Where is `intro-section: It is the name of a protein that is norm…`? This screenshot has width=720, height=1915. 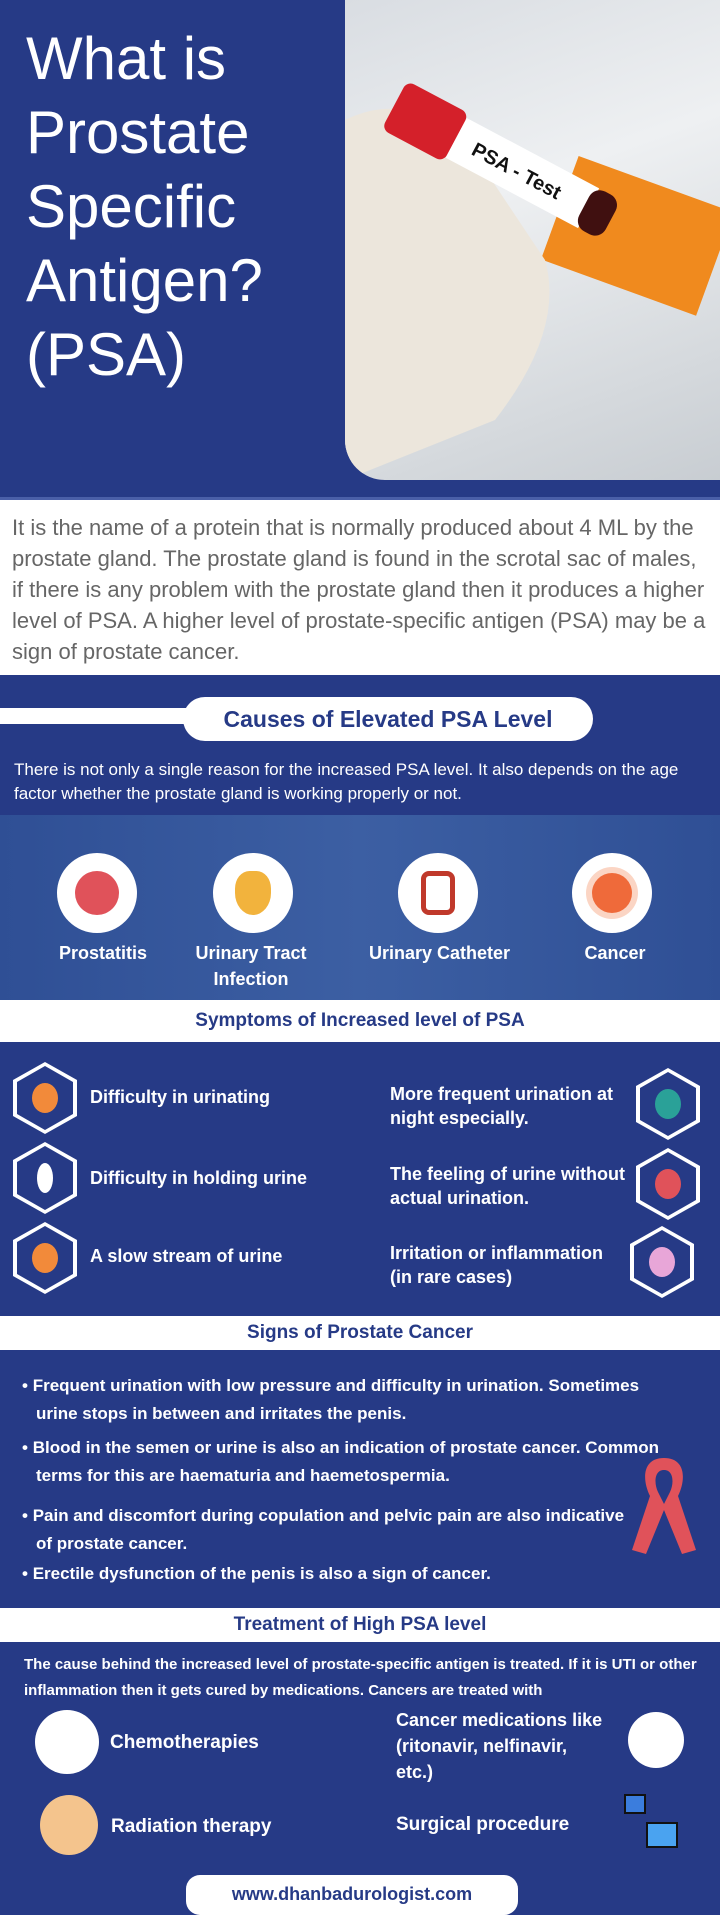
intro-section: It is the name of a protein that is norm… is located at coordinates (360, 586).